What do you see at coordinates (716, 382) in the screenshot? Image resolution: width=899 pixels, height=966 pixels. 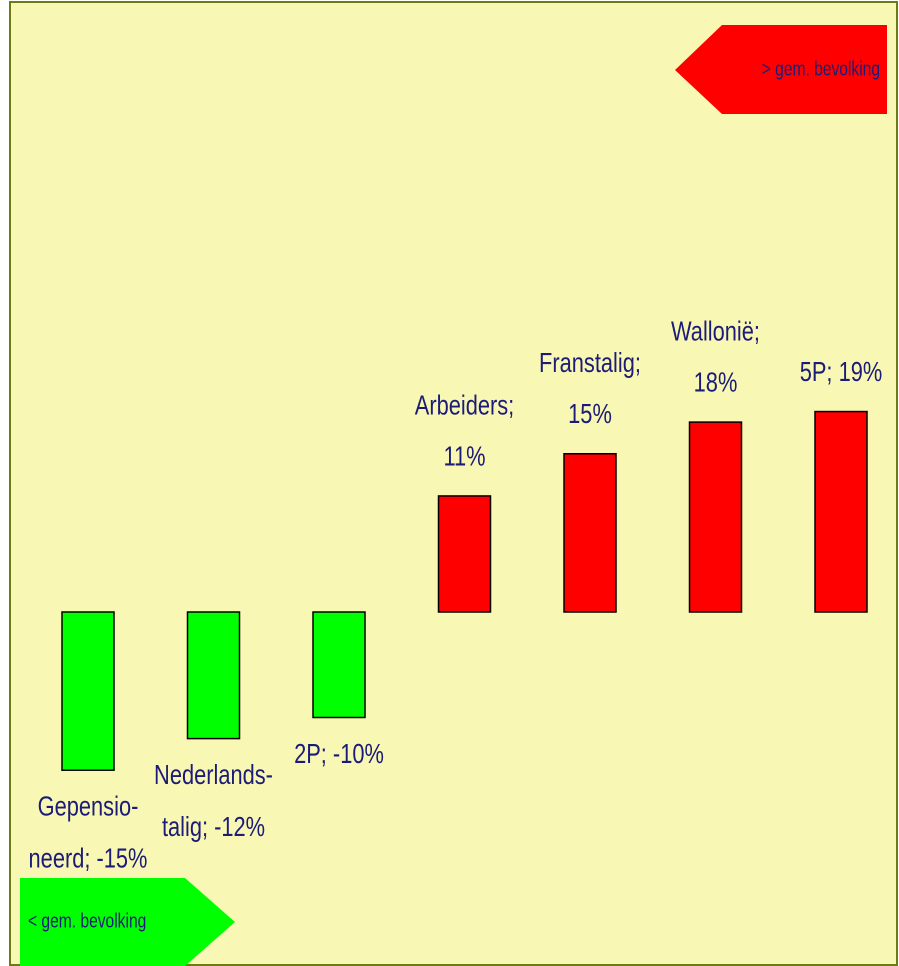 I see `data-label: 18%` at bounding box center [716, 382].